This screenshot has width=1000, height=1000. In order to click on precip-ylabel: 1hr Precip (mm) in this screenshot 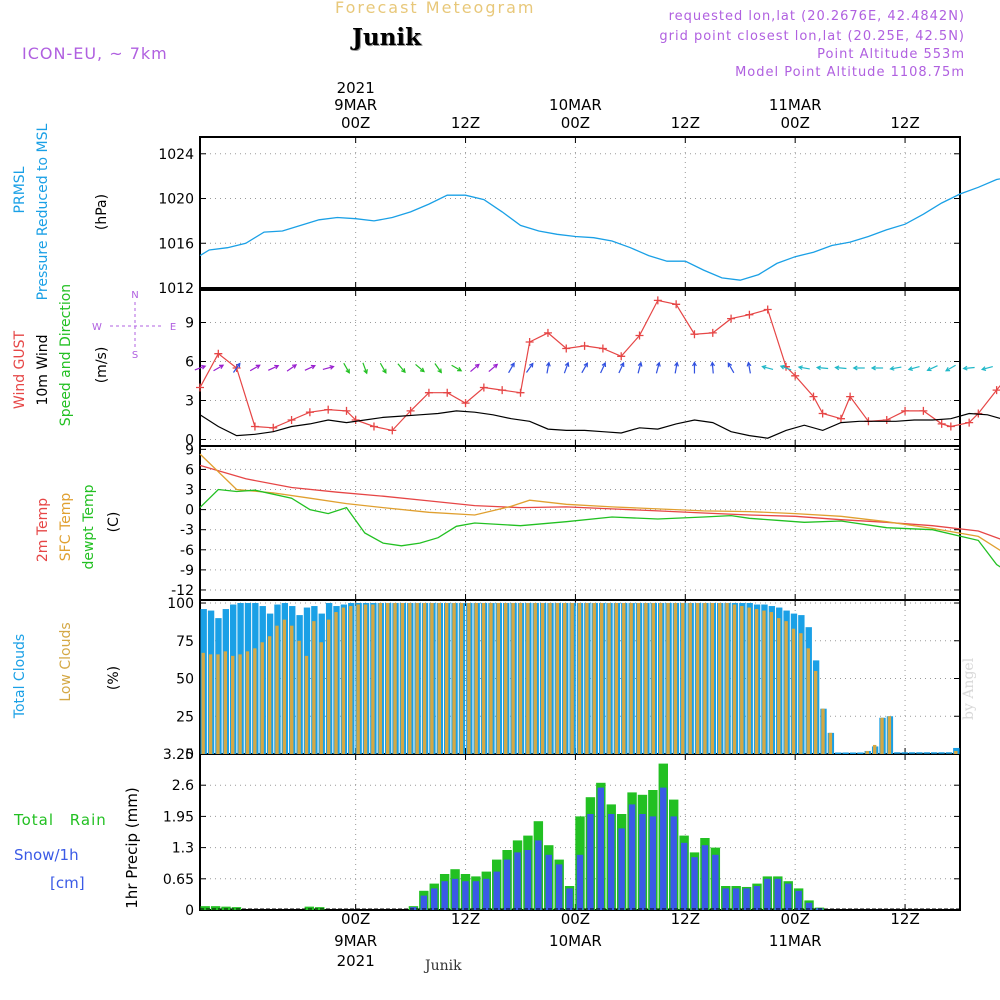, I will do `click(132, 847)`.